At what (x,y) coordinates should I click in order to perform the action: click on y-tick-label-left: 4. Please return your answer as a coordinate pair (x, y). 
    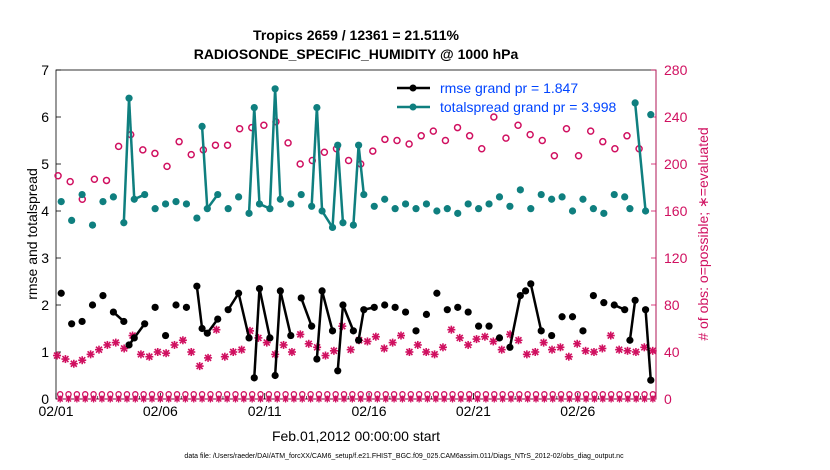
    Looking at the image, I should click on (45, 211).